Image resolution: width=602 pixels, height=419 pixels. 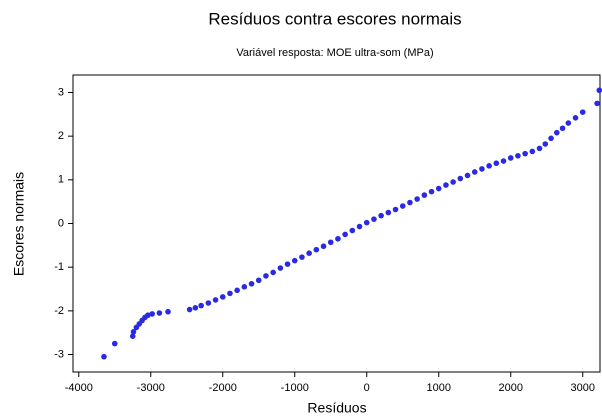 What do you see at coordinates (334, 53) in the screenshot?
I see `chart-subtitle: Variável resposta: MOE ultra-som (MPa)` at bounding box center [334, 53].